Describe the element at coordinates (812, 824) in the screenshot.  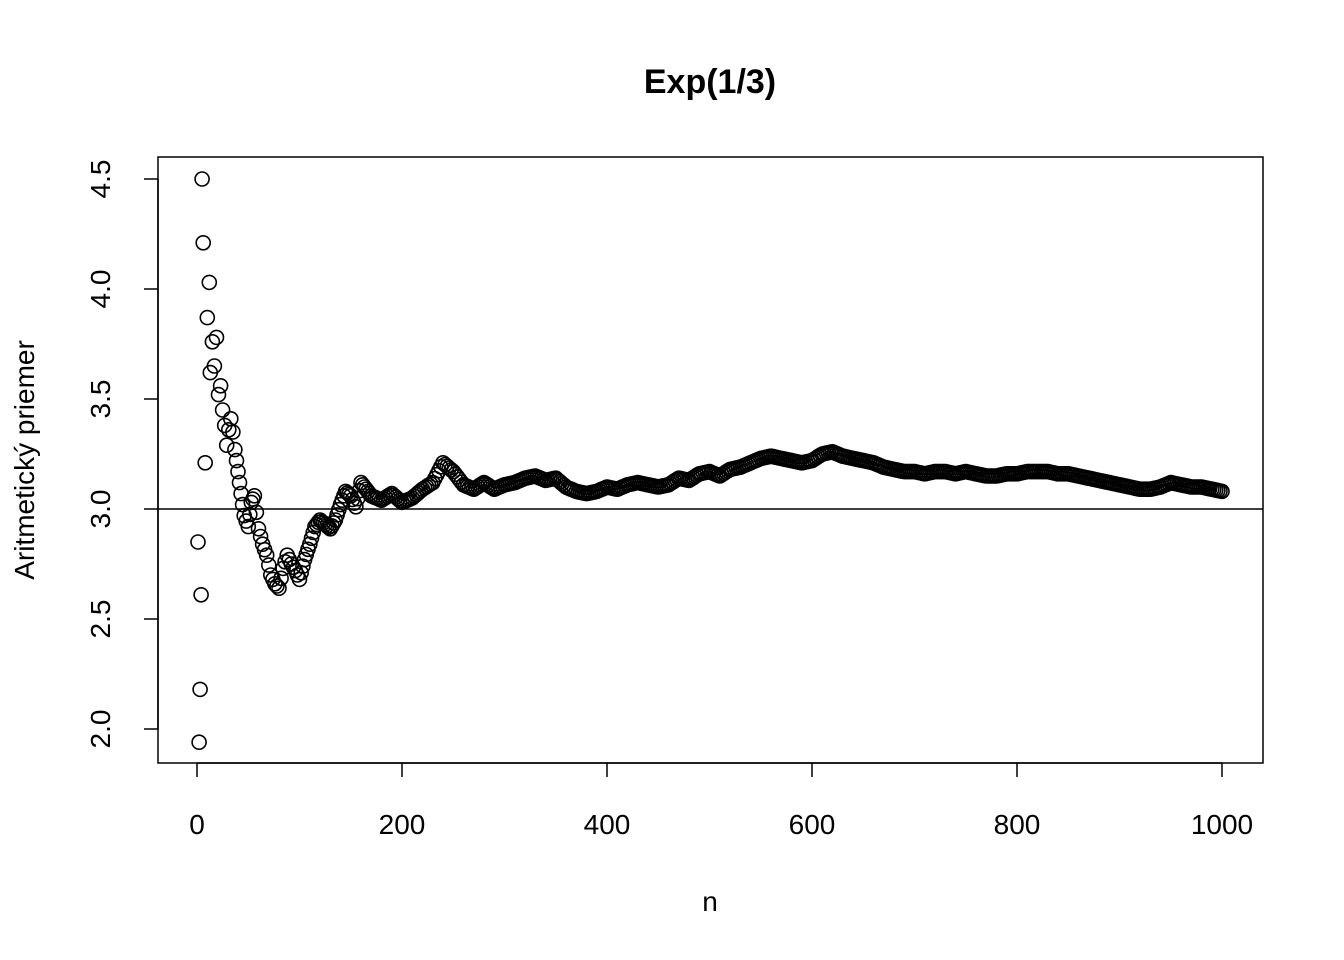
I see `x-tick-label: 600` at that location.